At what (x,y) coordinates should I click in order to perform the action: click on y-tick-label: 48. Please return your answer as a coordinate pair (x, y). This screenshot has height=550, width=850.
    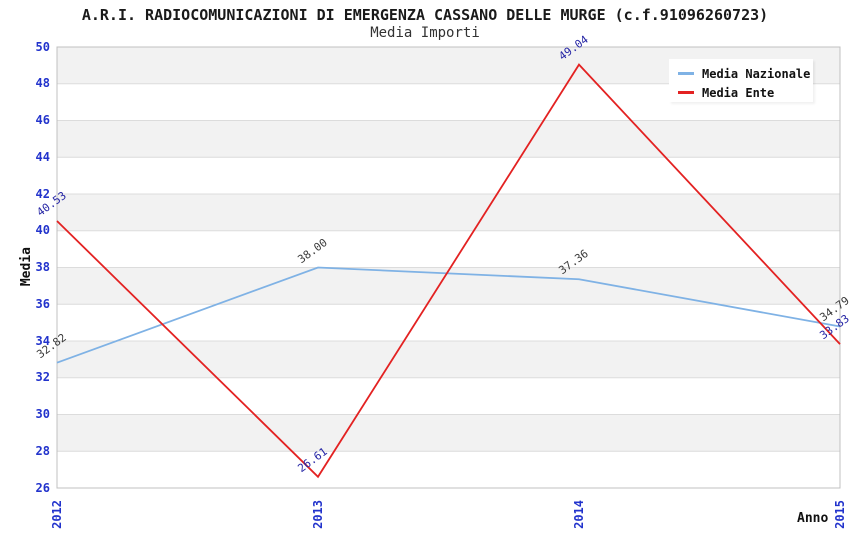
    Looking at the image, I should click on (42, 83).